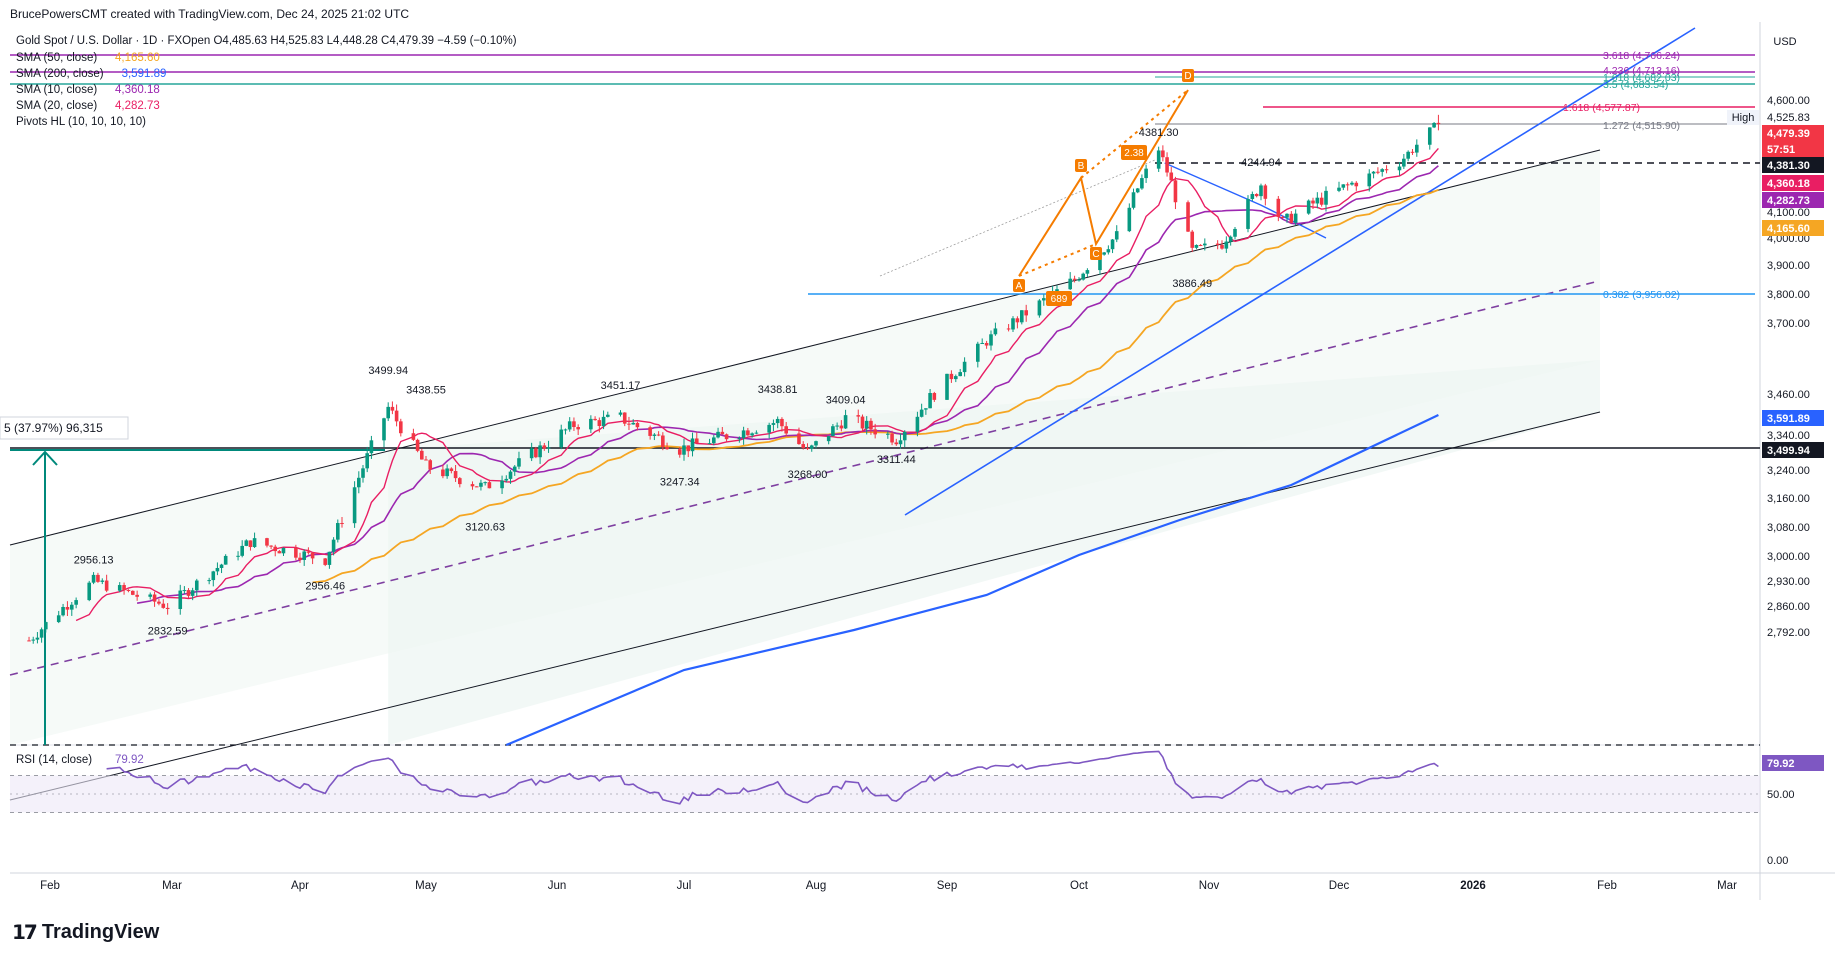 This screenshot has width=1835, height=958. I want to click on fib-label-4: 1.618 (4,577.87), so click(1601, 108).